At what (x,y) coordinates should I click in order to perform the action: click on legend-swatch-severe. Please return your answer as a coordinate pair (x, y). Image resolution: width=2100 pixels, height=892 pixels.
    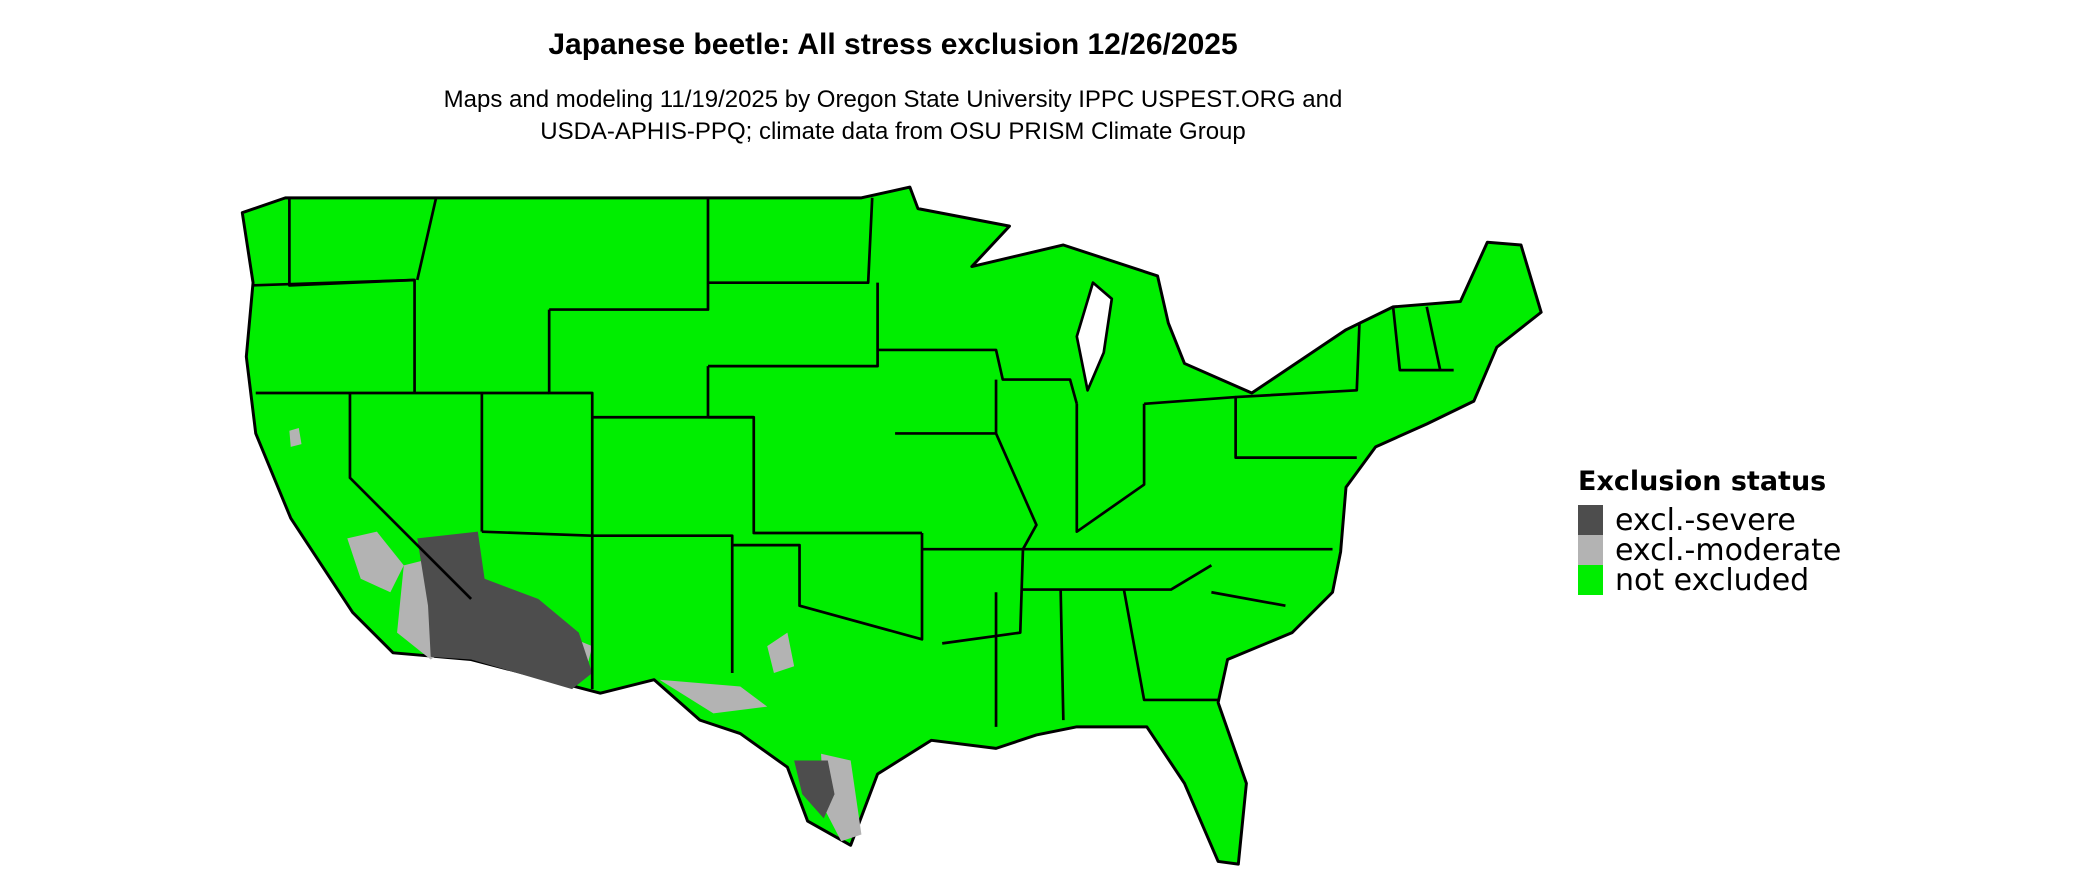
    Looking at the image, I should click on (1590, 520).